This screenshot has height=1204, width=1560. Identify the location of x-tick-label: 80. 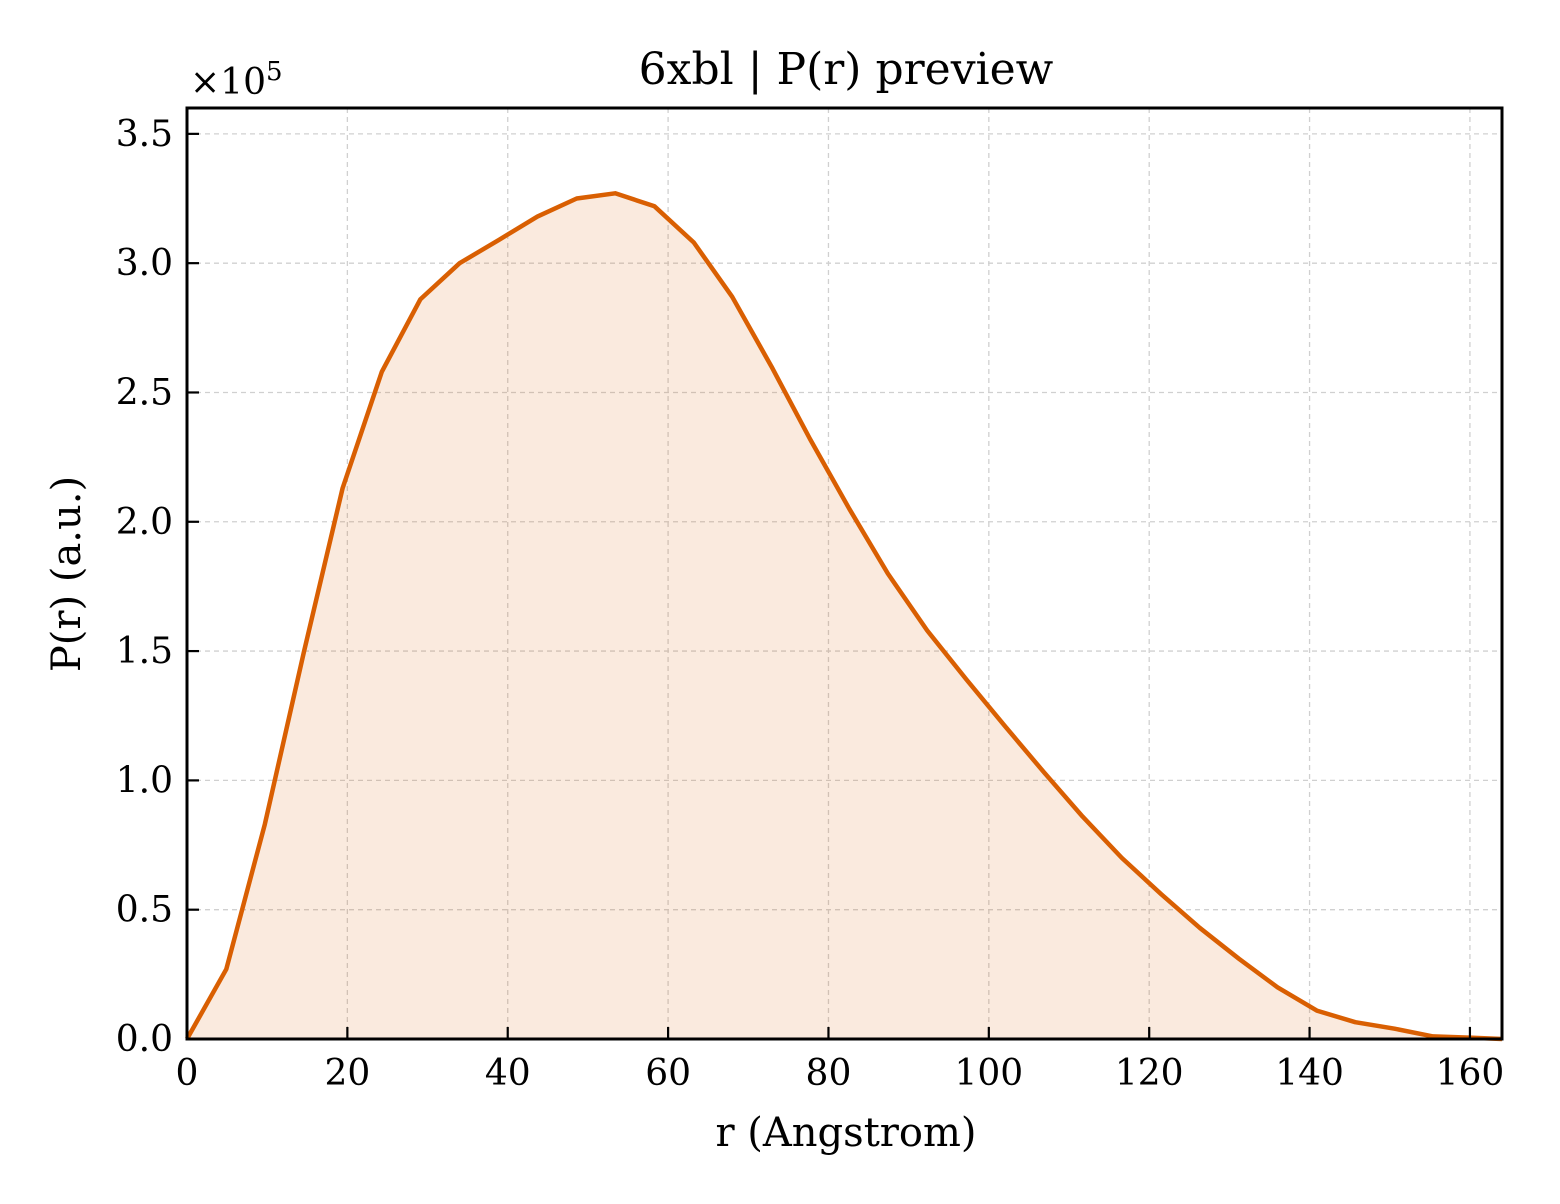
(829, 1073).